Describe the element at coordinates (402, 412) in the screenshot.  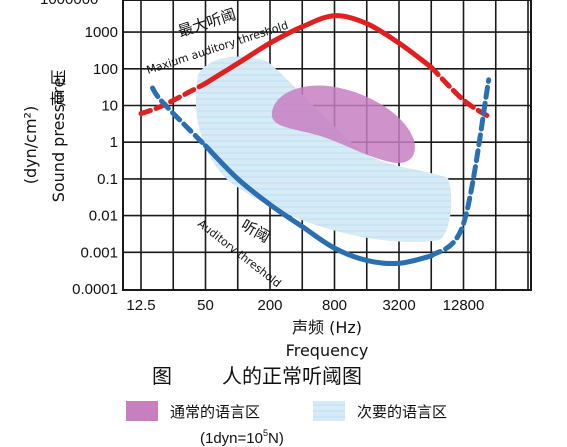
I see `legend-label-minor: 次要的语言区` at that location.